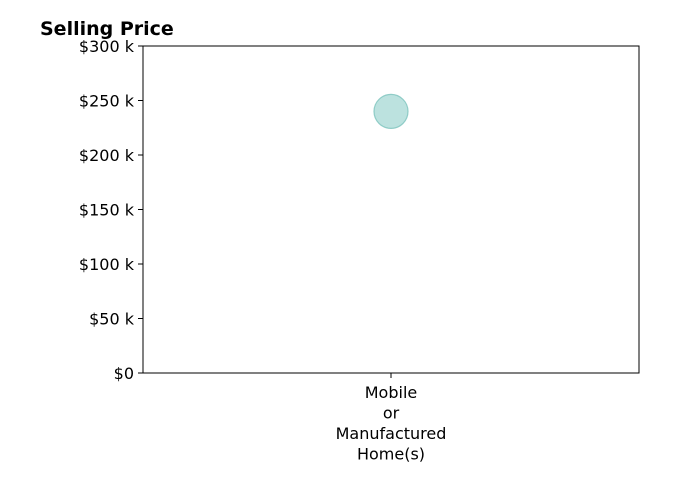 The image size is (679, 503). I want to click on x-tick-label-line: Manufactured, so click(391, 433).